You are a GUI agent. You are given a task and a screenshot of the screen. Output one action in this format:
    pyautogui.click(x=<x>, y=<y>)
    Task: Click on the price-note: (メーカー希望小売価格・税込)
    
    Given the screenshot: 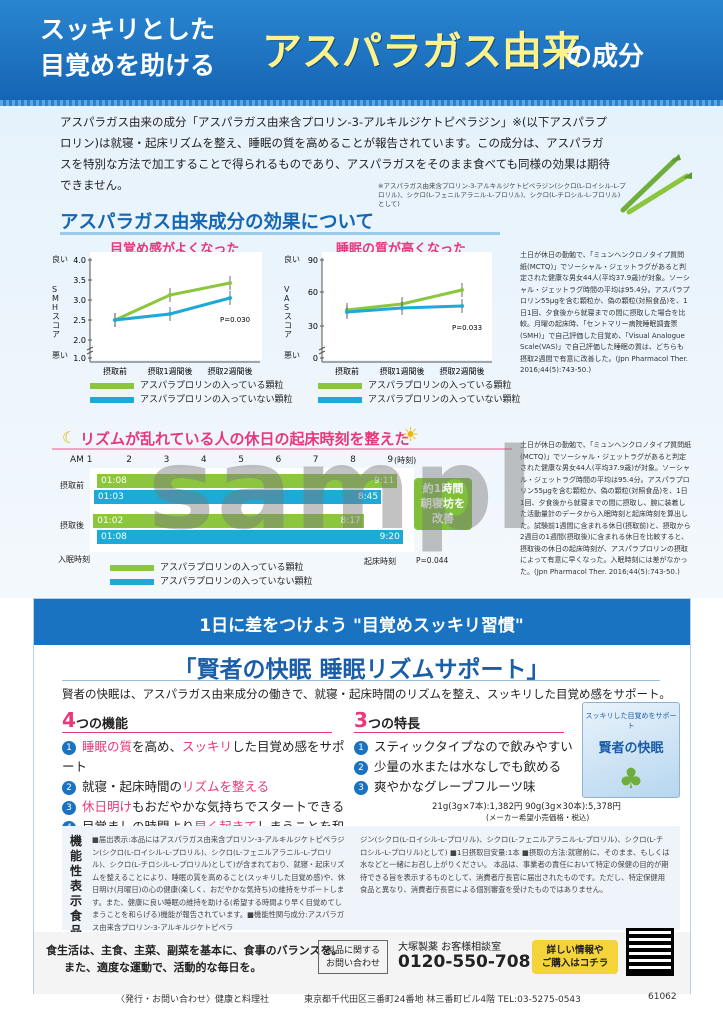 What is the action you would take?
    pyautogui.click(x=538, y=817)
    